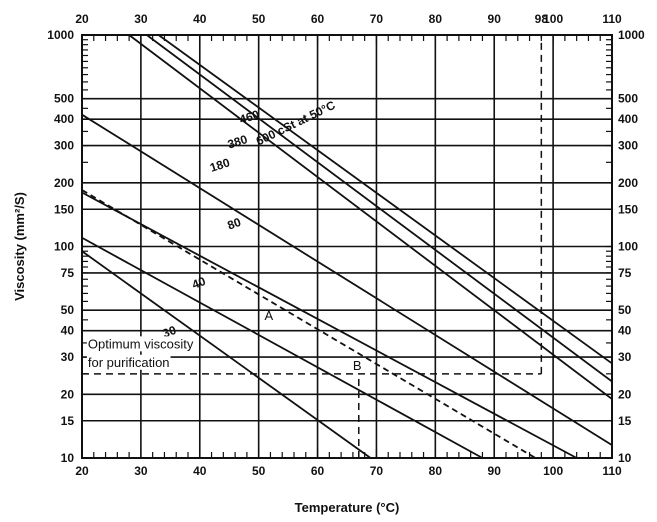 This screenshot has width=657, height=522. Describe the element at coordinates (628, 119) in the screenshot. I see `y-tick-label-right: 400` at that location.